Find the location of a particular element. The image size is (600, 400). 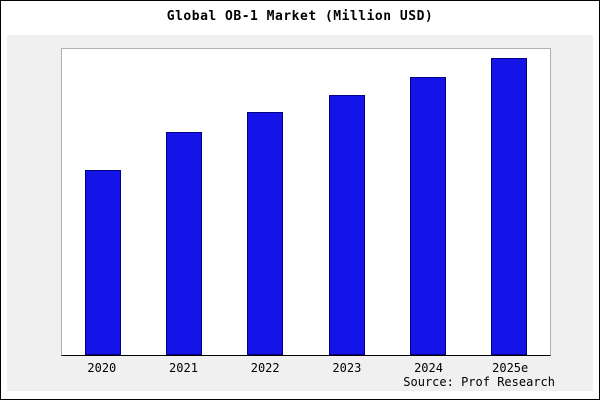

bar-2020 is located at coordinates (102, 262).